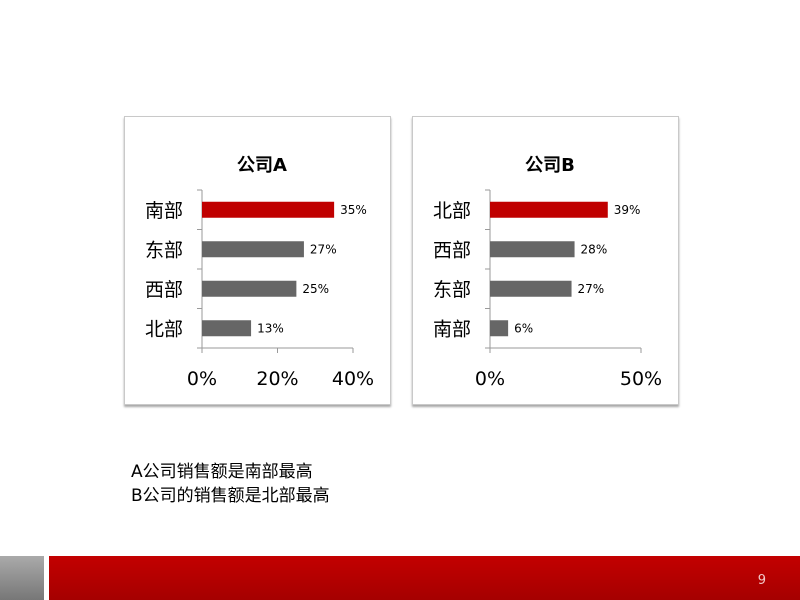 The width and height of the screenshot is (800, 600). I want to click on chart-a-x-tick-label: 40%, so click(353, 379).